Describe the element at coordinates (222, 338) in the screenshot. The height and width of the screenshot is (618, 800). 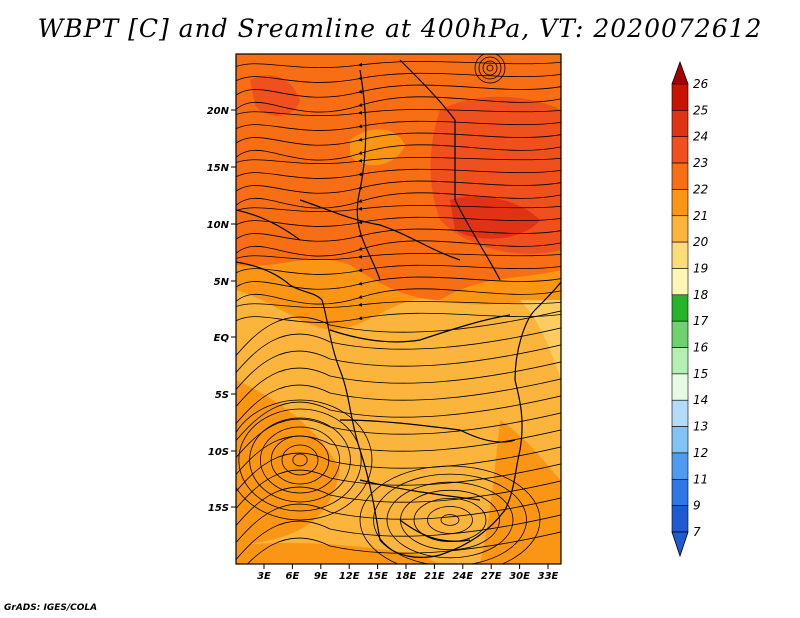
I see `lat-tick-label: EQ` at that location.